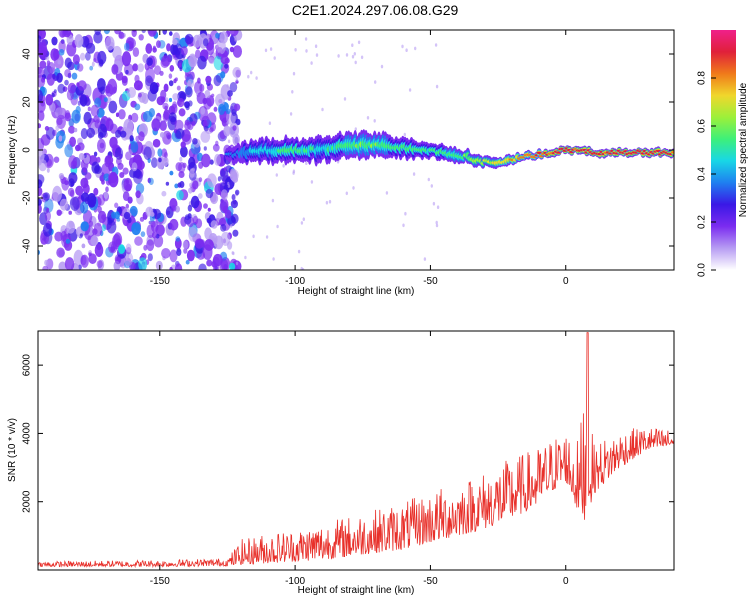 The width and height of the screenshot is (750, 600). What do you see at coordinates (27, 54) in the screenshot?
I see `y-tick-label: 40` at bounding box center [27, 54].